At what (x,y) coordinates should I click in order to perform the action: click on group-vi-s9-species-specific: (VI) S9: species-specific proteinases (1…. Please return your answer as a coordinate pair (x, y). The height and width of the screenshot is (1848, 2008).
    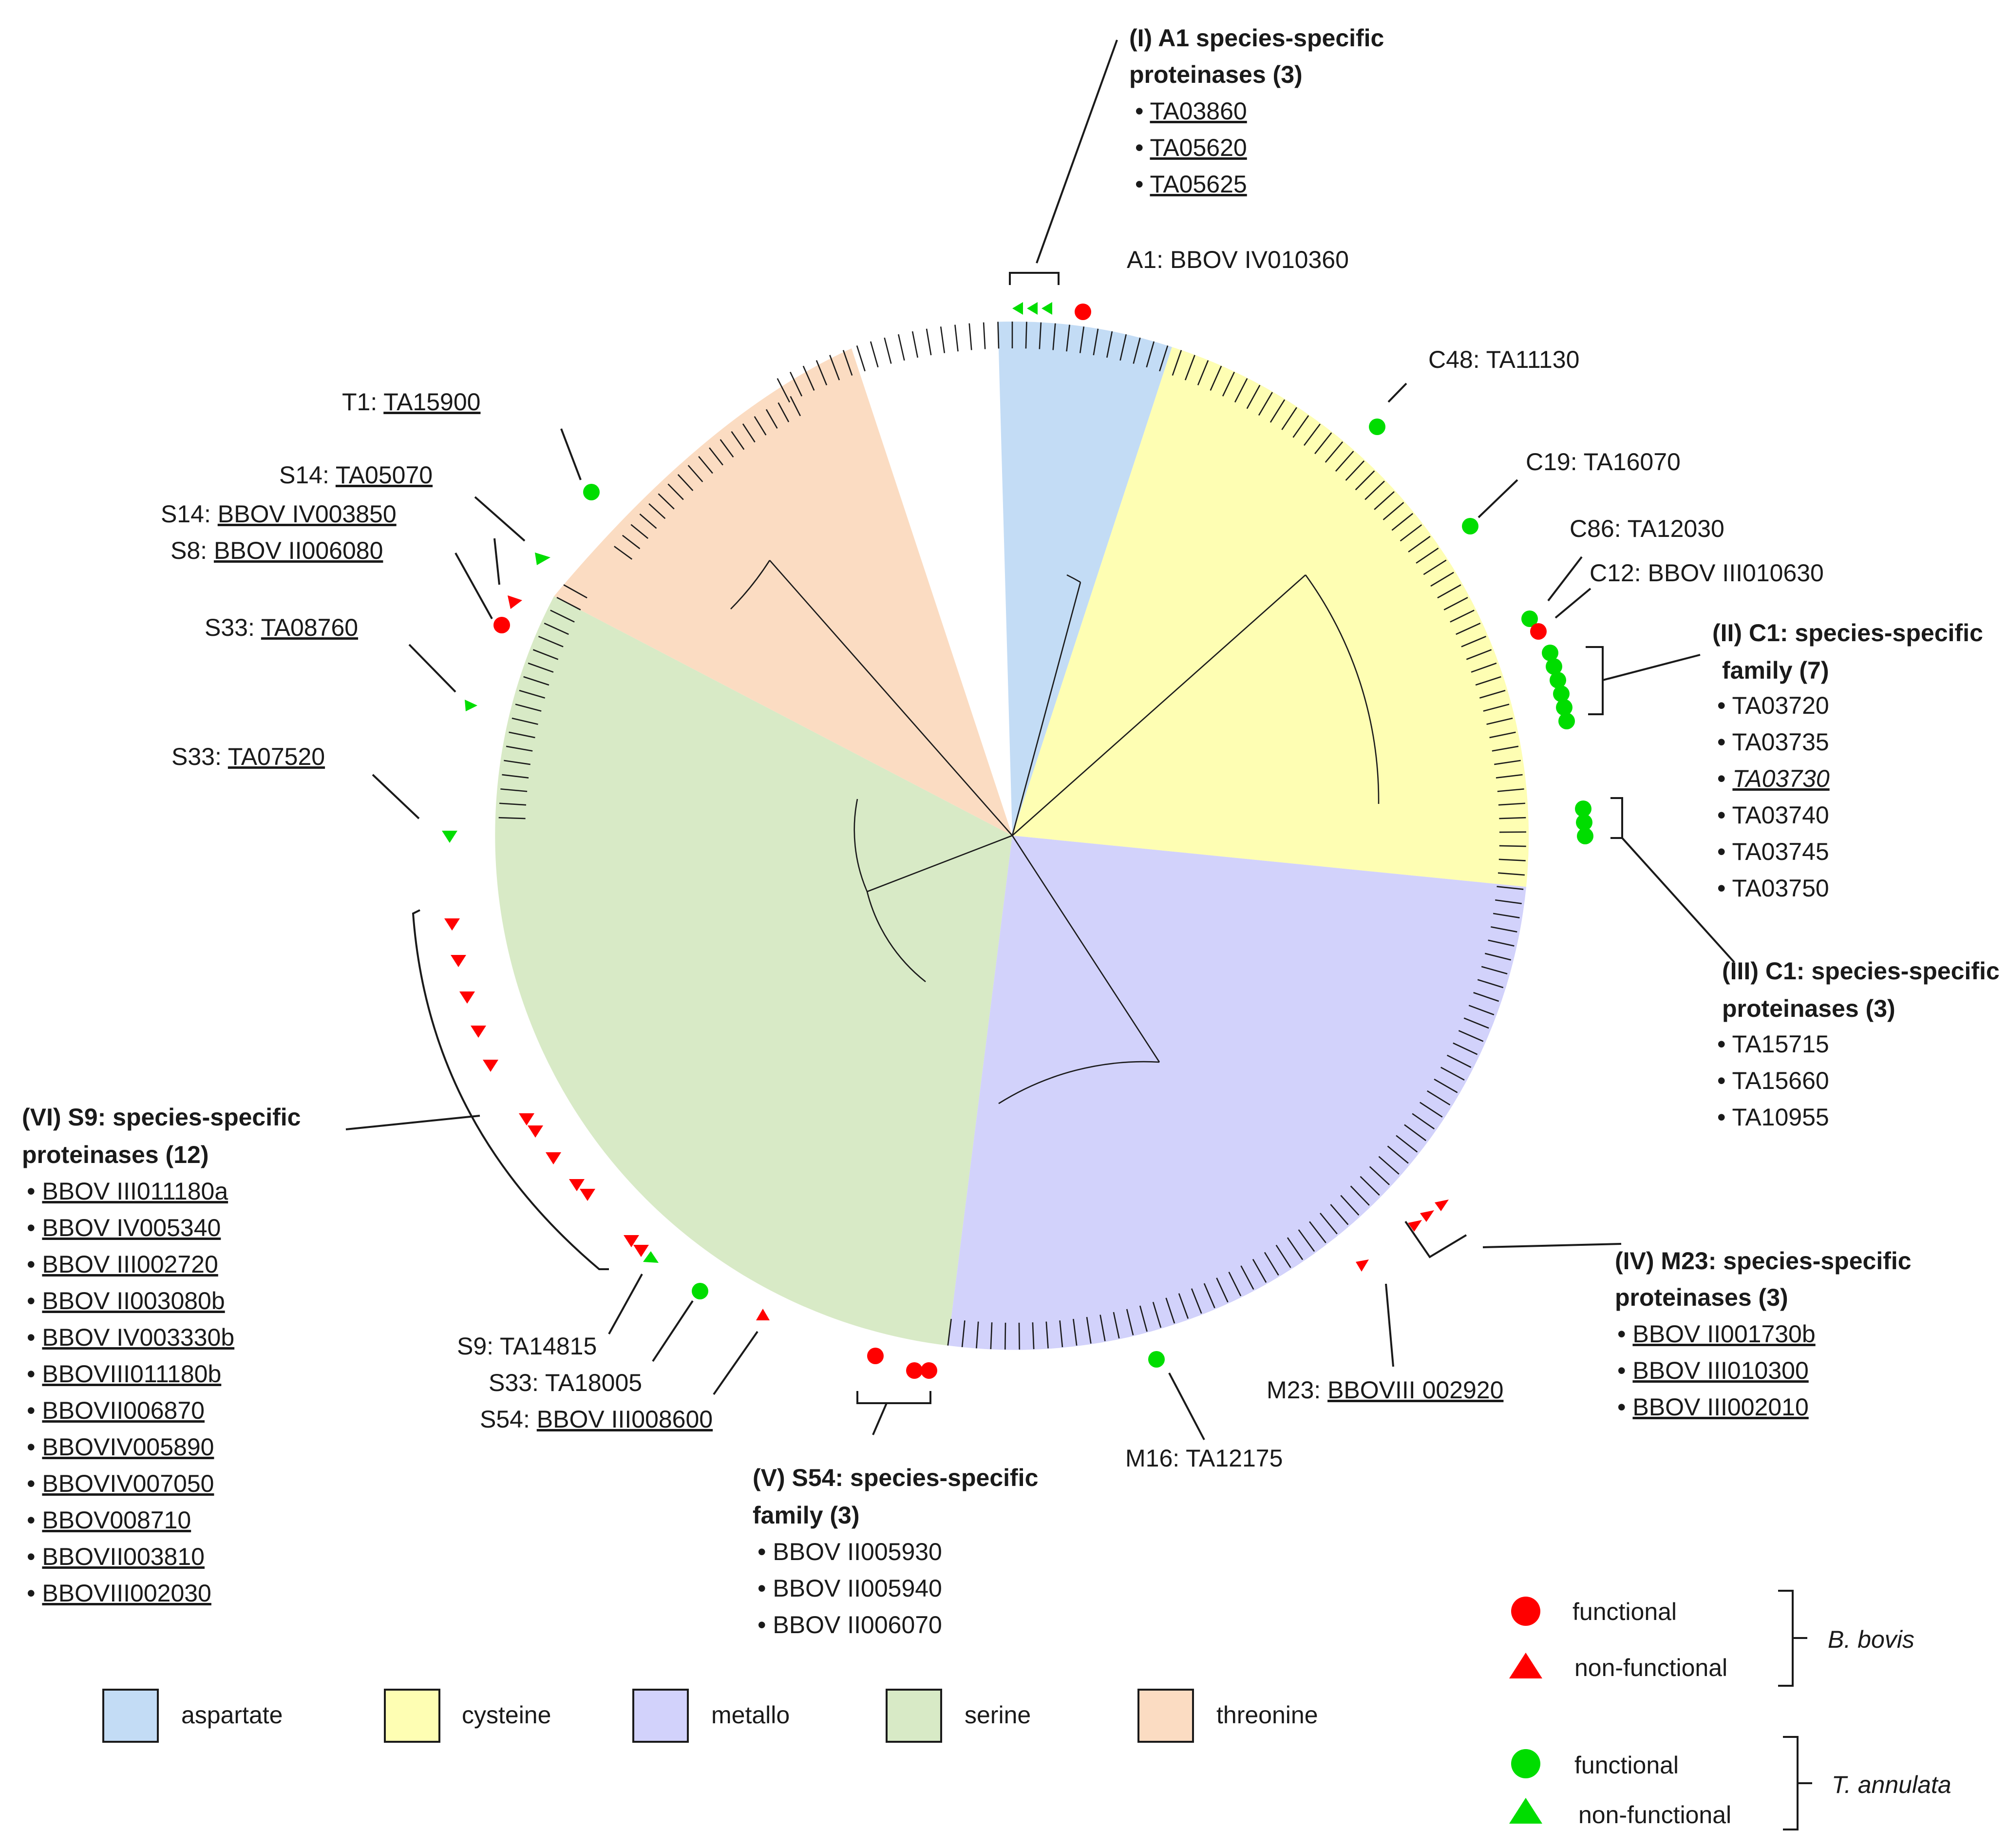
    Looking at the image, I should click on (161, 1356).